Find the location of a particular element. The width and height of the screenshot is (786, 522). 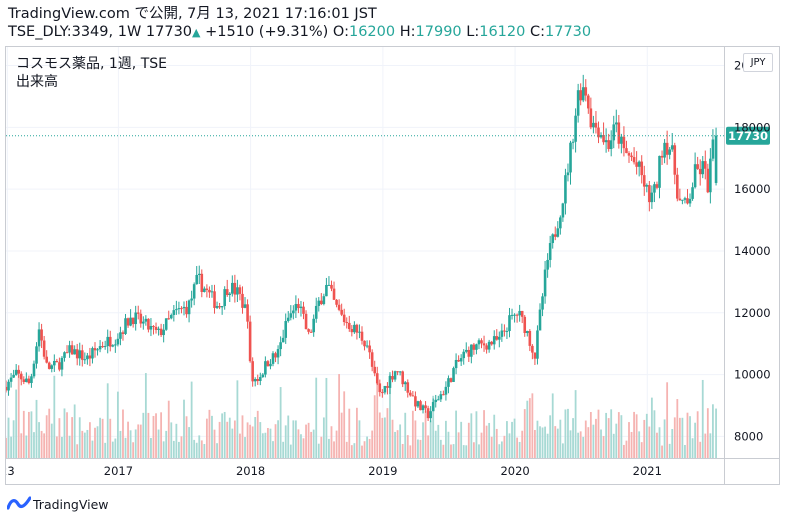

volume-title: 出来高 is located at coordinates (37, 82).